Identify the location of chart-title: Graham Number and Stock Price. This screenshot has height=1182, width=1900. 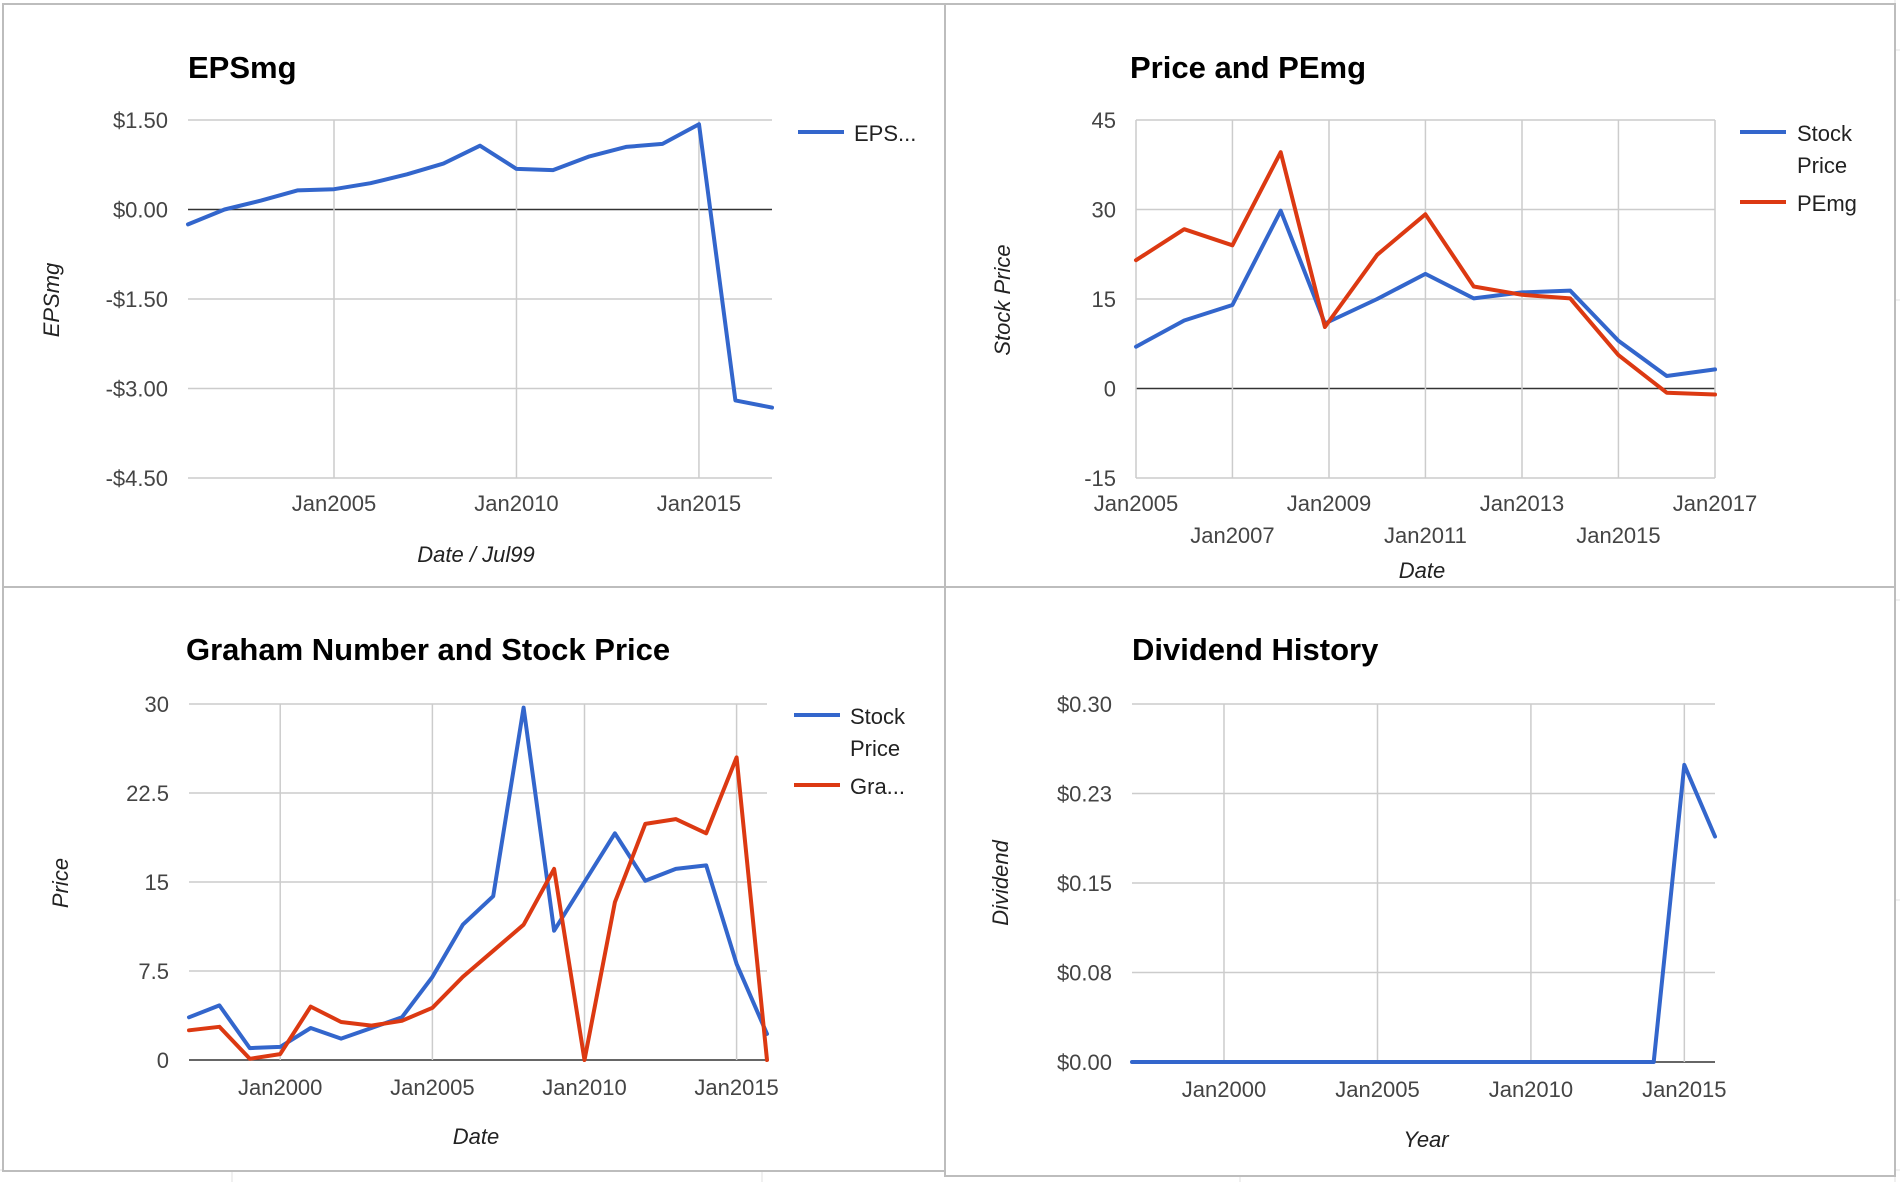
(428, 649).